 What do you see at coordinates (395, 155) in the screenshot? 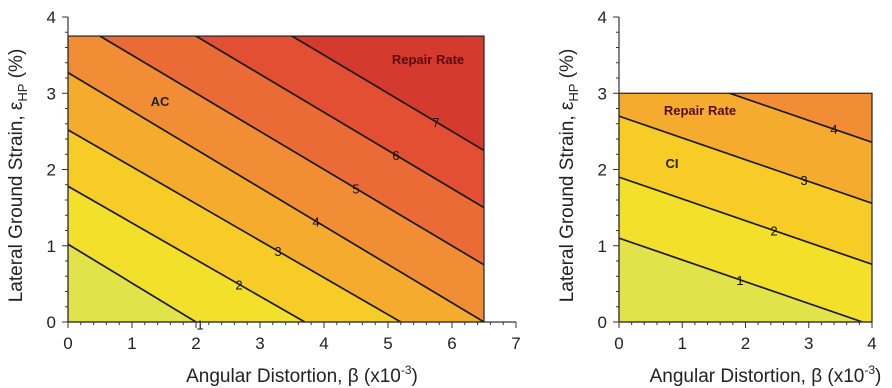
I see `contour-label-6: 6` at bounding box center [395, 155].